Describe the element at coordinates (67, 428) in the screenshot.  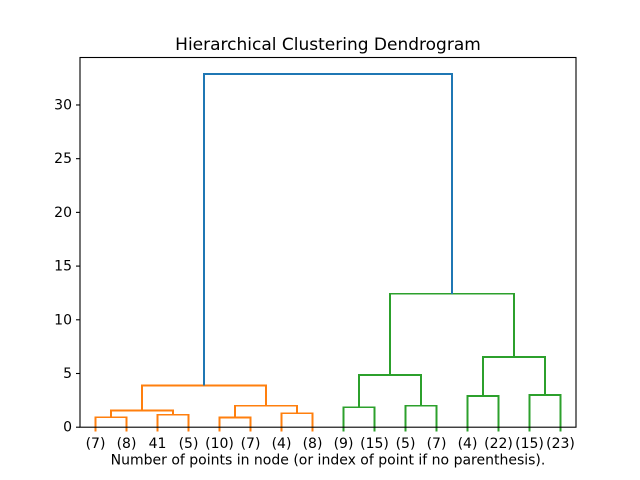
I see `y-tick-label: 0` at that location.